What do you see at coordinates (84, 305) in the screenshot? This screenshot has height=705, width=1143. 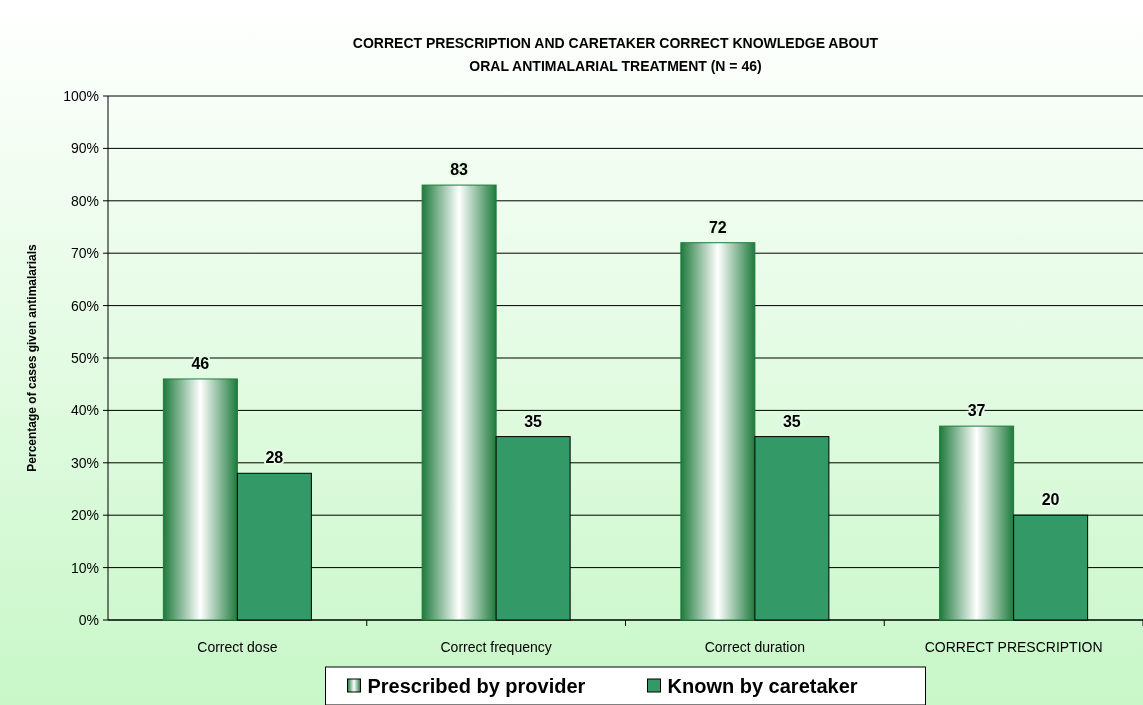 I see `y-tick-label: 60%` at bounding box center [84, 305].